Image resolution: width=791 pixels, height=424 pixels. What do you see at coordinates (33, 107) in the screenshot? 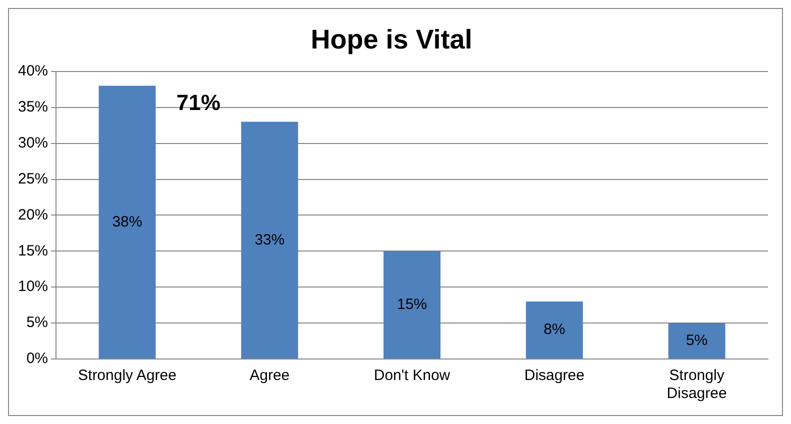
I see `y-tick-label: 35%` at bounding box center [33, 107].